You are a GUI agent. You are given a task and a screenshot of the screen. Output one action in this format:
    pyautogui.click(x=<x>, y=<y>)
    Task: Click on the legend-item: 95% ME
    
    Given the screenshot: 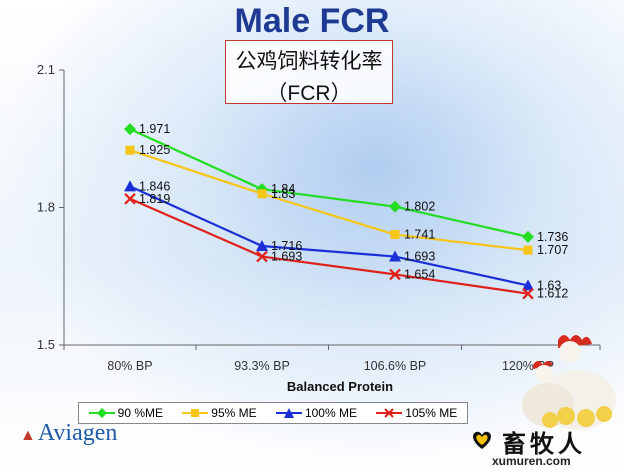 What is the action you would take?
    pyautogui.click(x=219, y=413)
    